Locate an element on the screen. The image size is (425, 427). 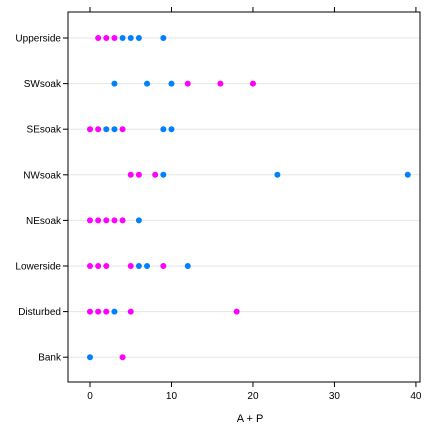
x-axis-title: A + P is located at coordinates (250, 419).